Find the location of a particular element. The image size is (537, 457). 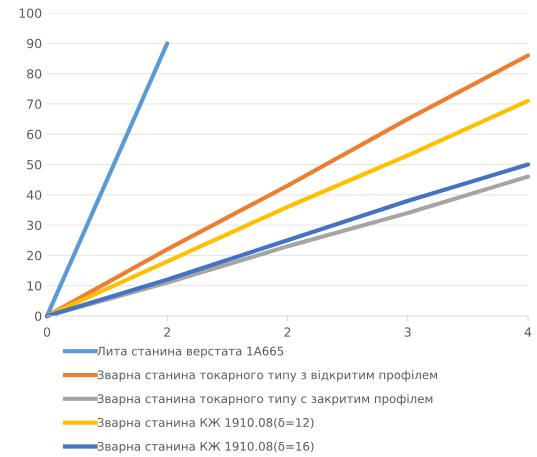

y-tick-label: 0 is located at coordinates (38, 316).